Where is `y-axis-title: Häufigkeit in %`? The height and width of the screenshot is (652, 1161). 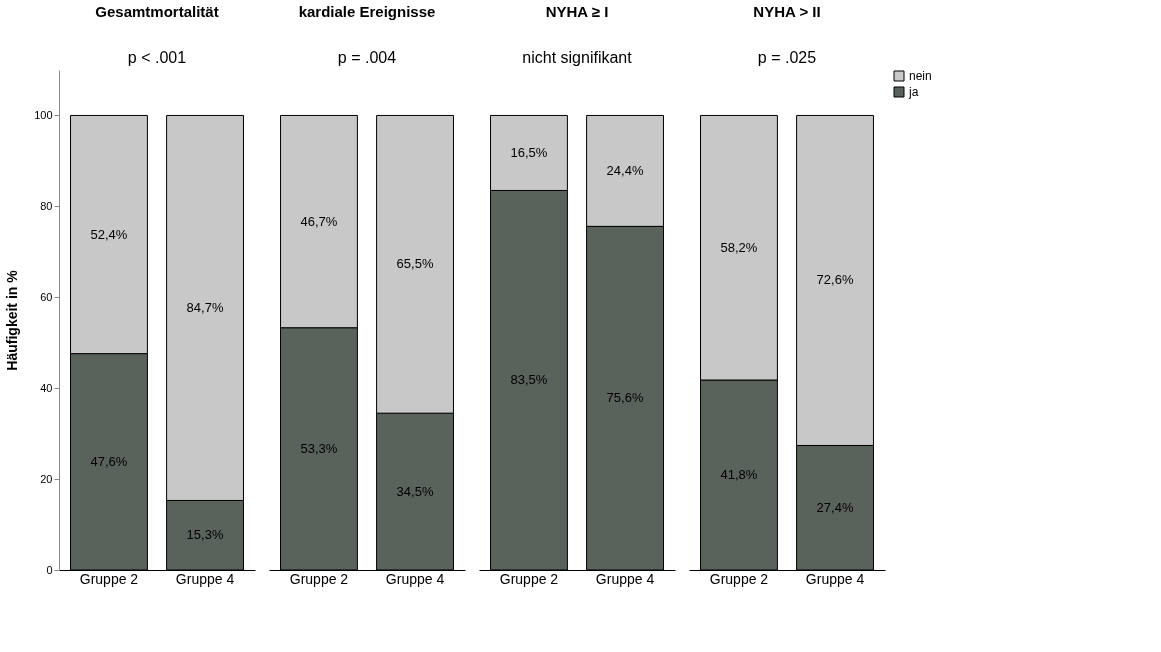 y-axis-title: Häufigkeit in % is located at coordinates (12, 320).